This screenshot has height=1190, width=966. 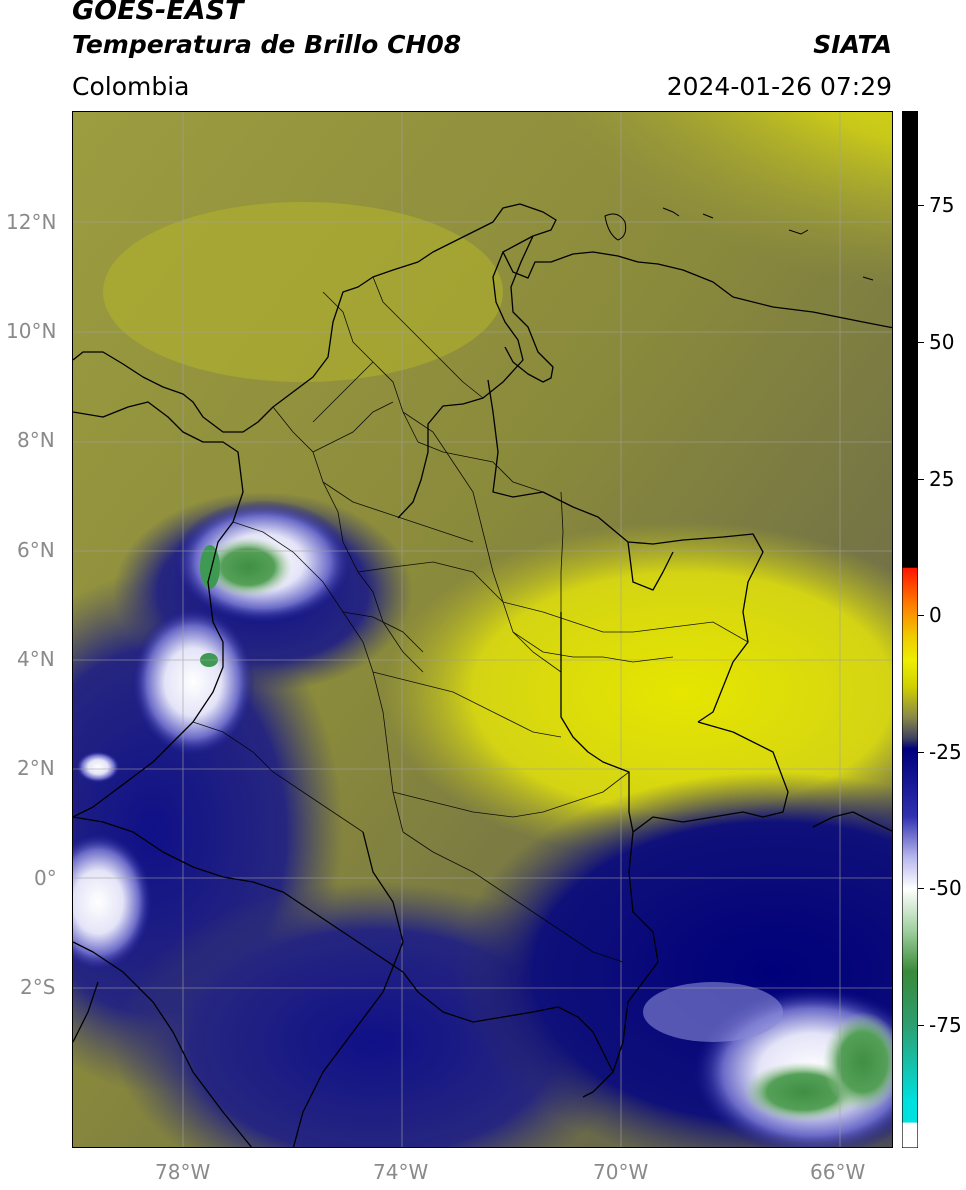 What do you see at coordinates (945, 1025) in the screenshot?
I see `colorbar-label-minus75: -75` at bounding box center [945, 1025].